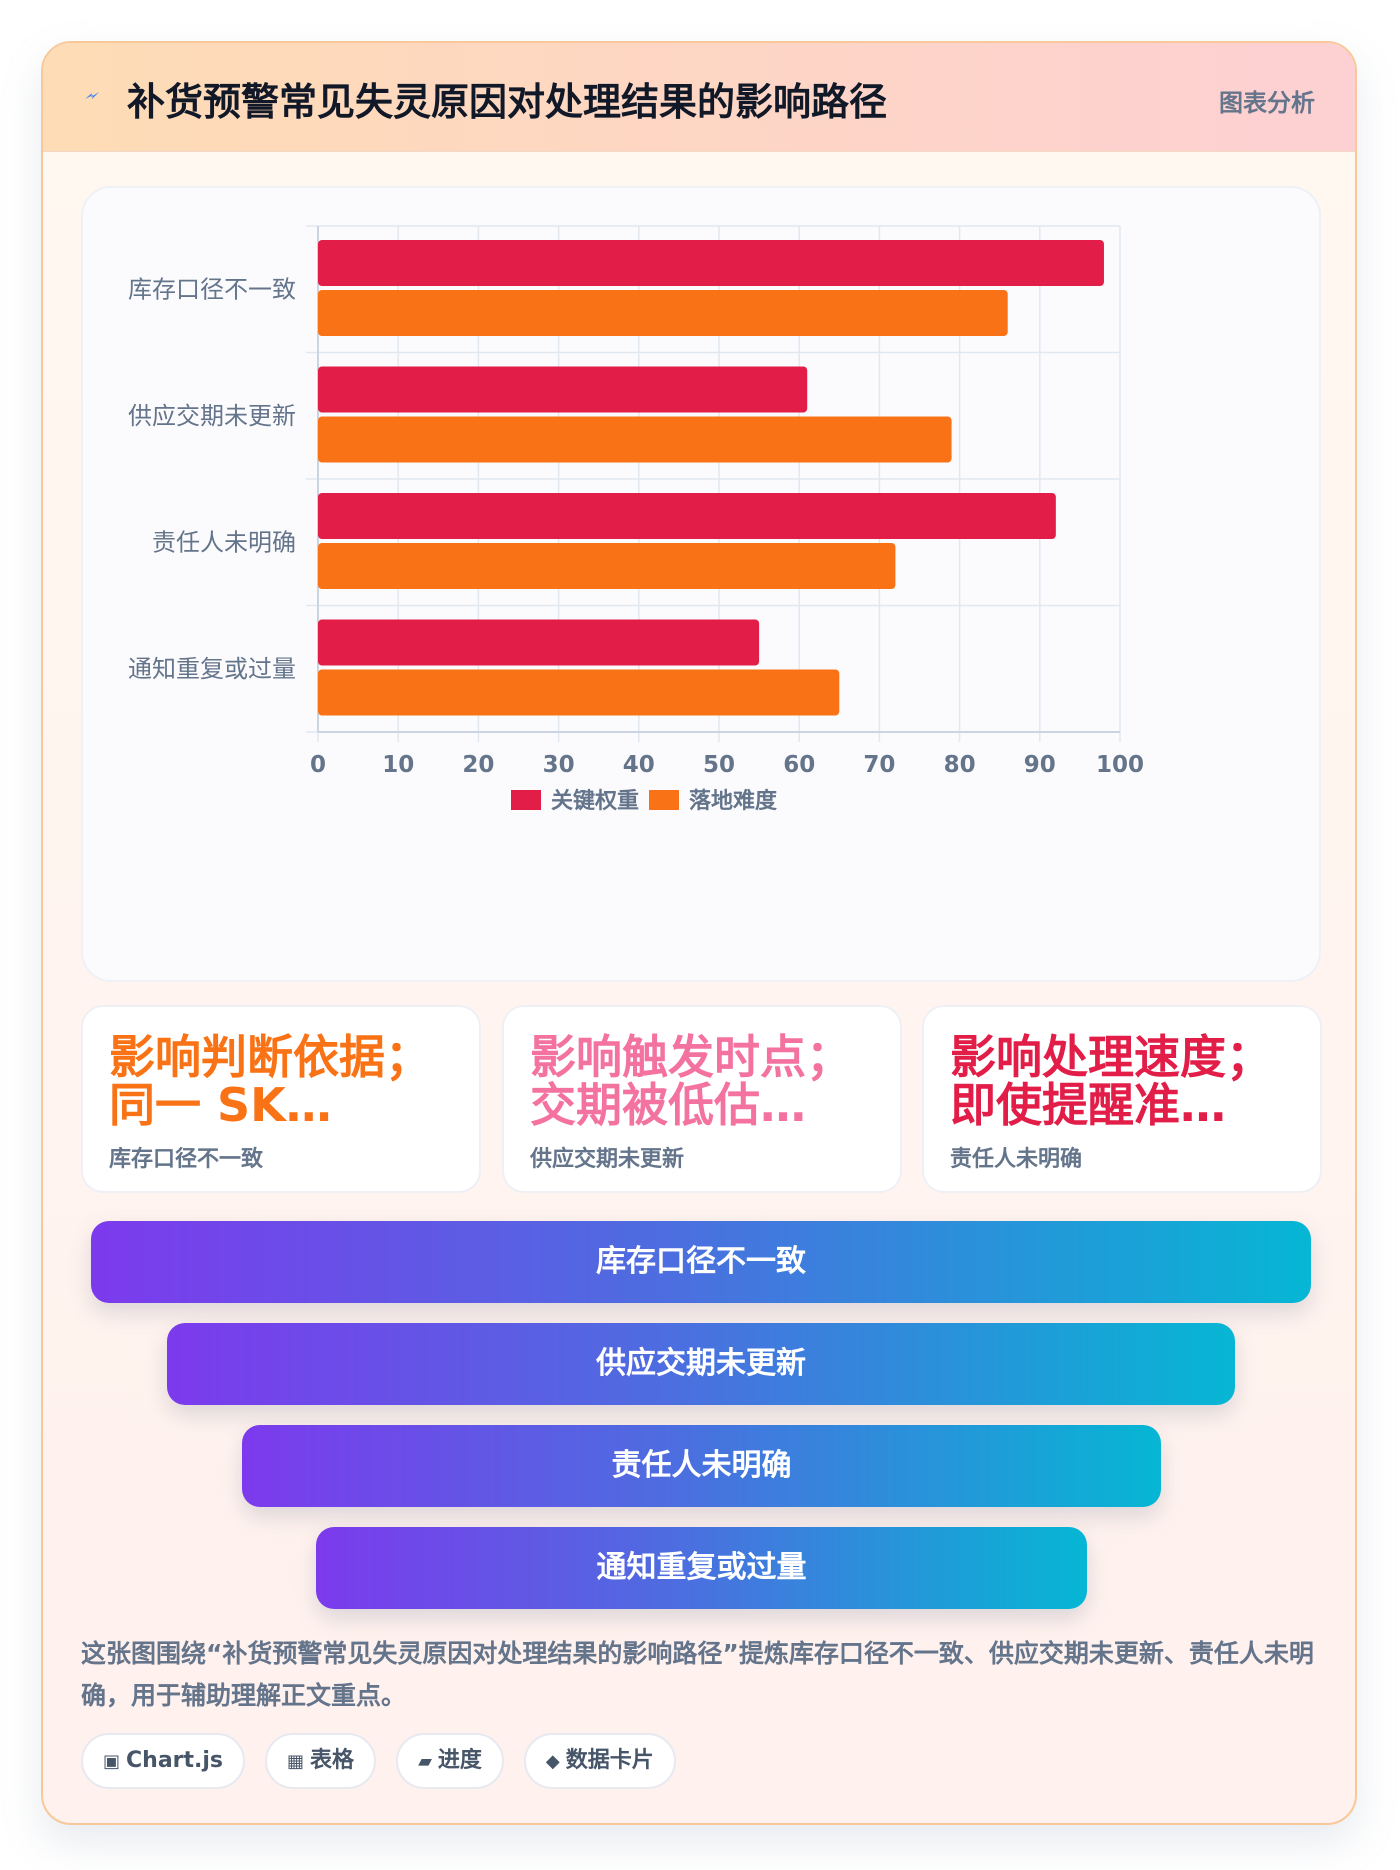 Image resolution: width=1400 pixels, height=1870 pixels. What do you see at coordinates (733, 801) in the screenshot?
I see `legend-label: 落地难度` at bounding box center [733, 801].